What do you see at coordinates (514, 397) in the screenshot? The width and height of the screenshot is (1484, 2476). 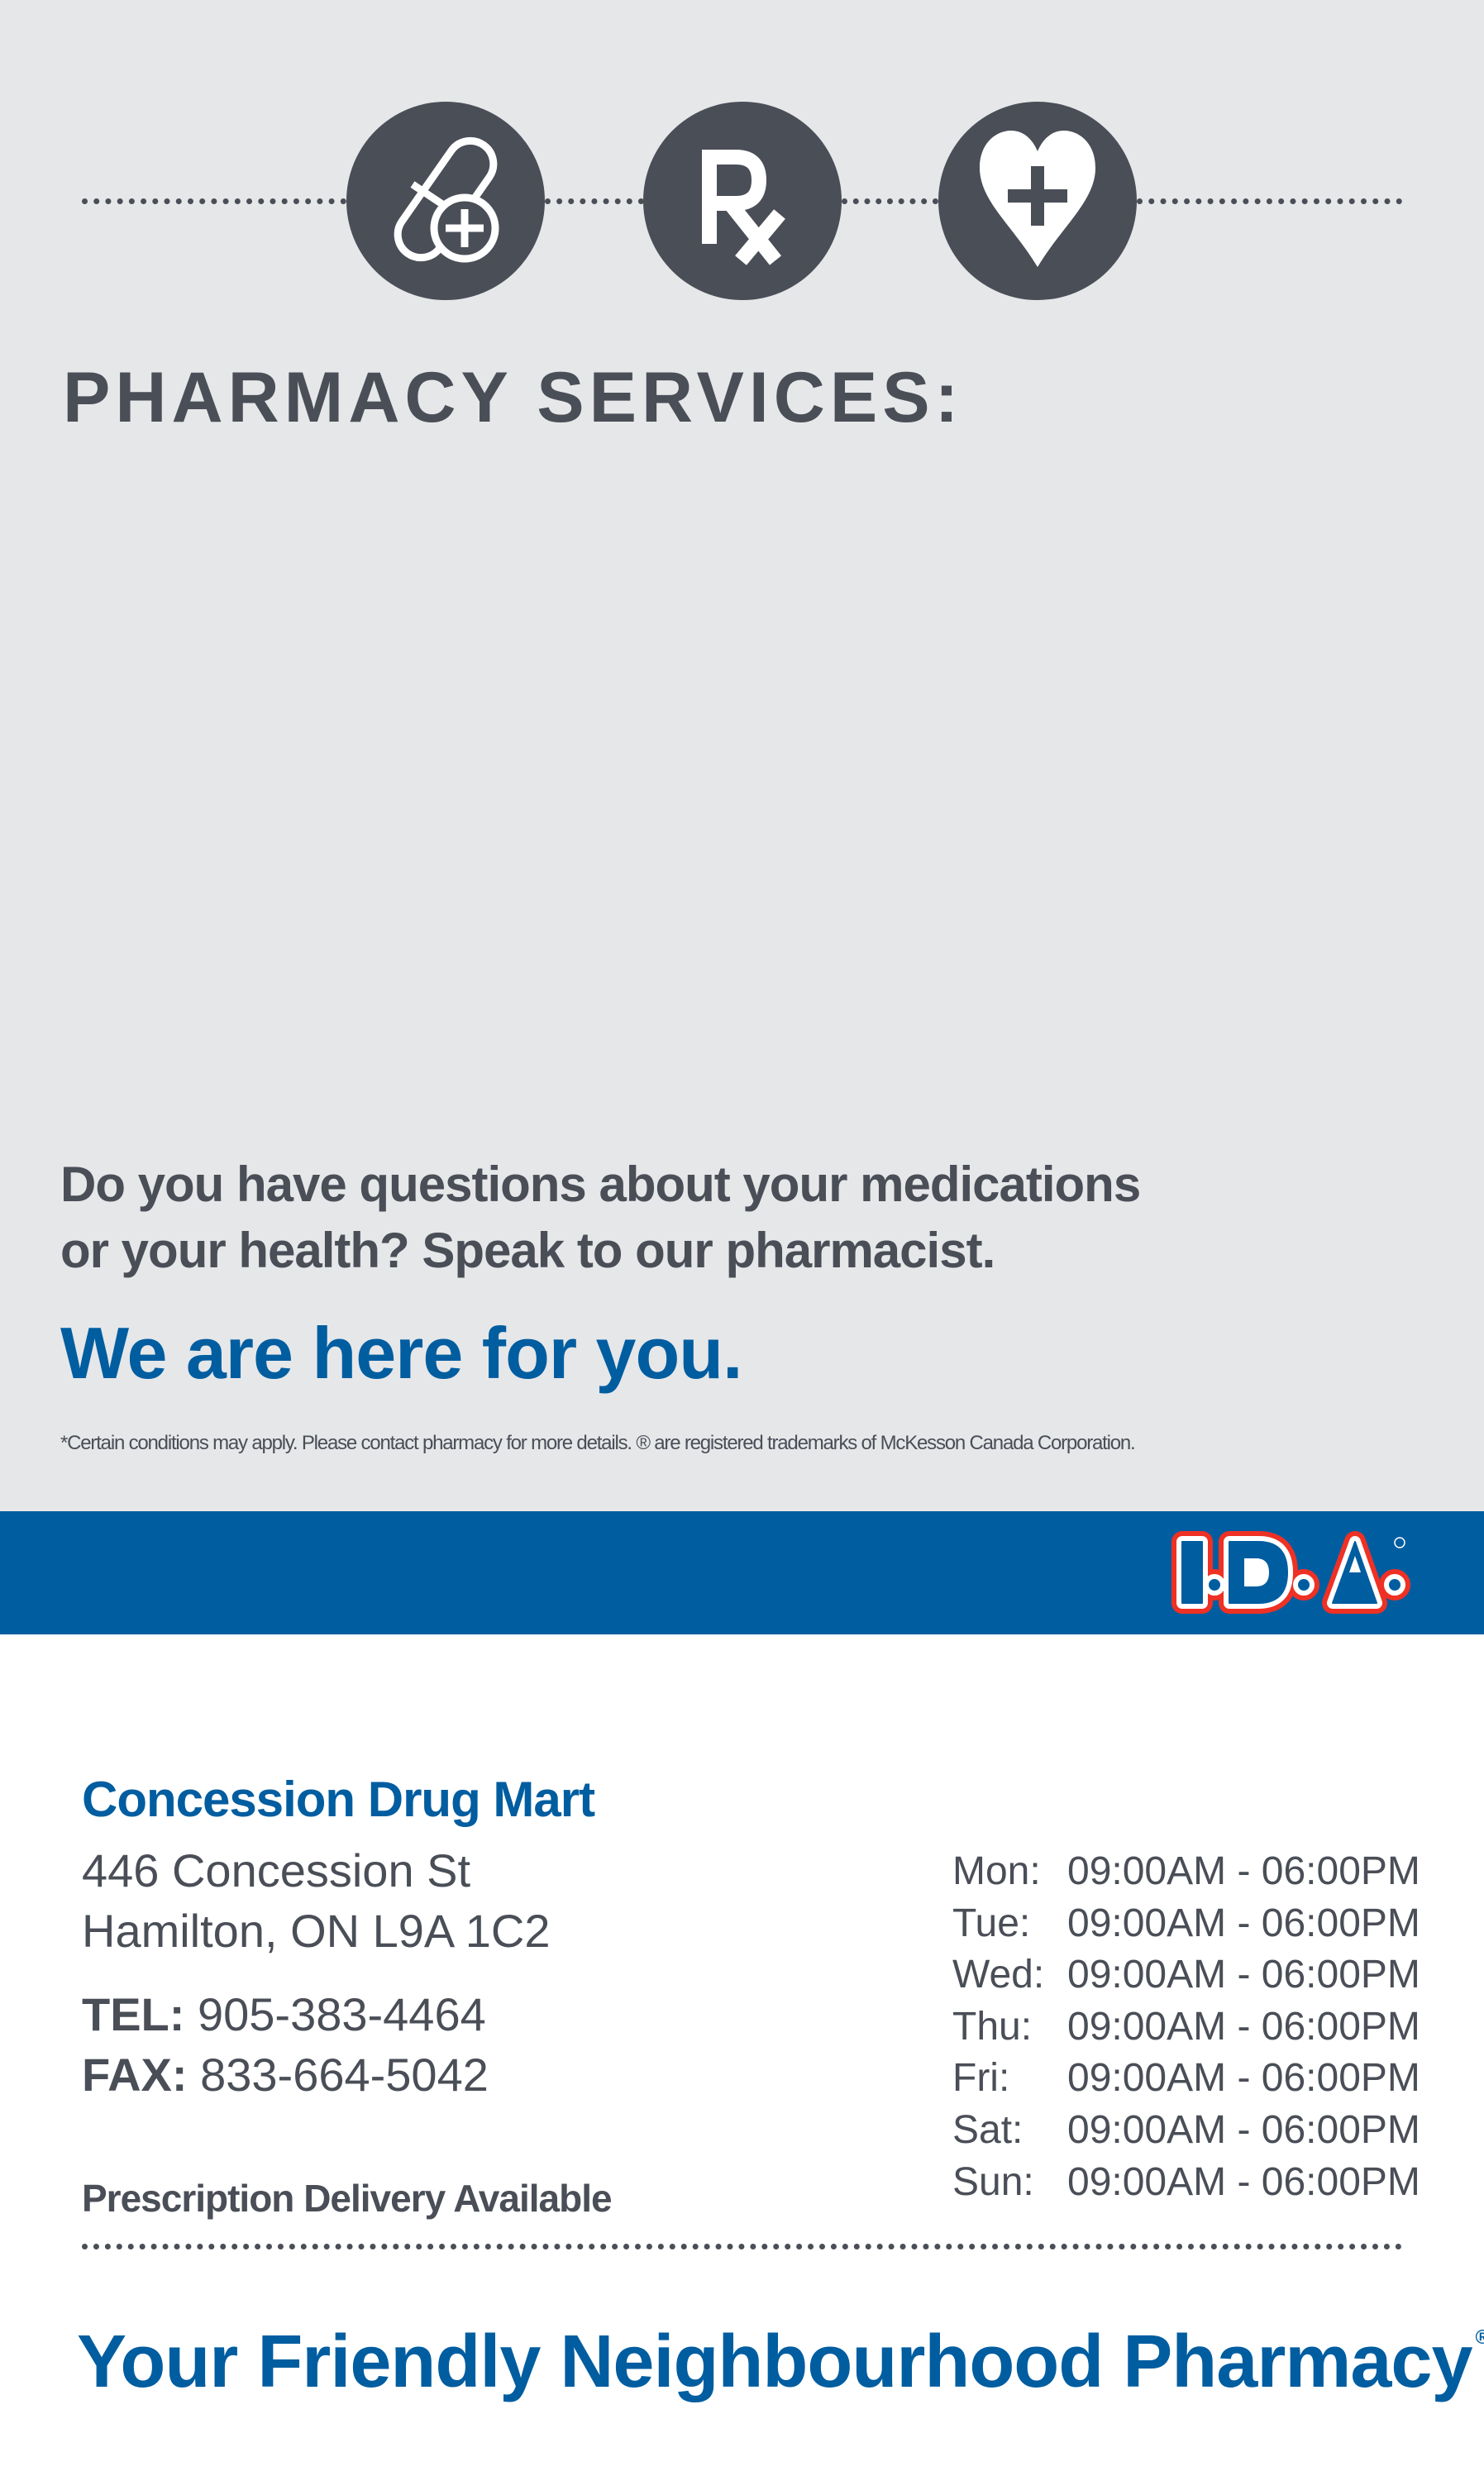 I see `page-title: PHARMACY SERVICES:` at bounding box center [514, 397].